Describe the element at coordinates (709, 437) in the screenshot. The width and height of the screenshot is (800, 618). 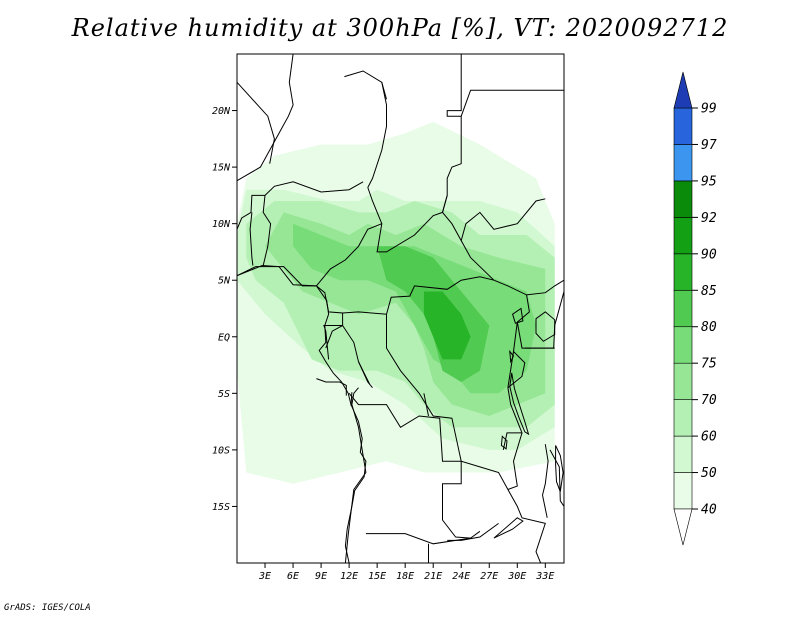
I see `colorbar-tick-label: 60` at that location.